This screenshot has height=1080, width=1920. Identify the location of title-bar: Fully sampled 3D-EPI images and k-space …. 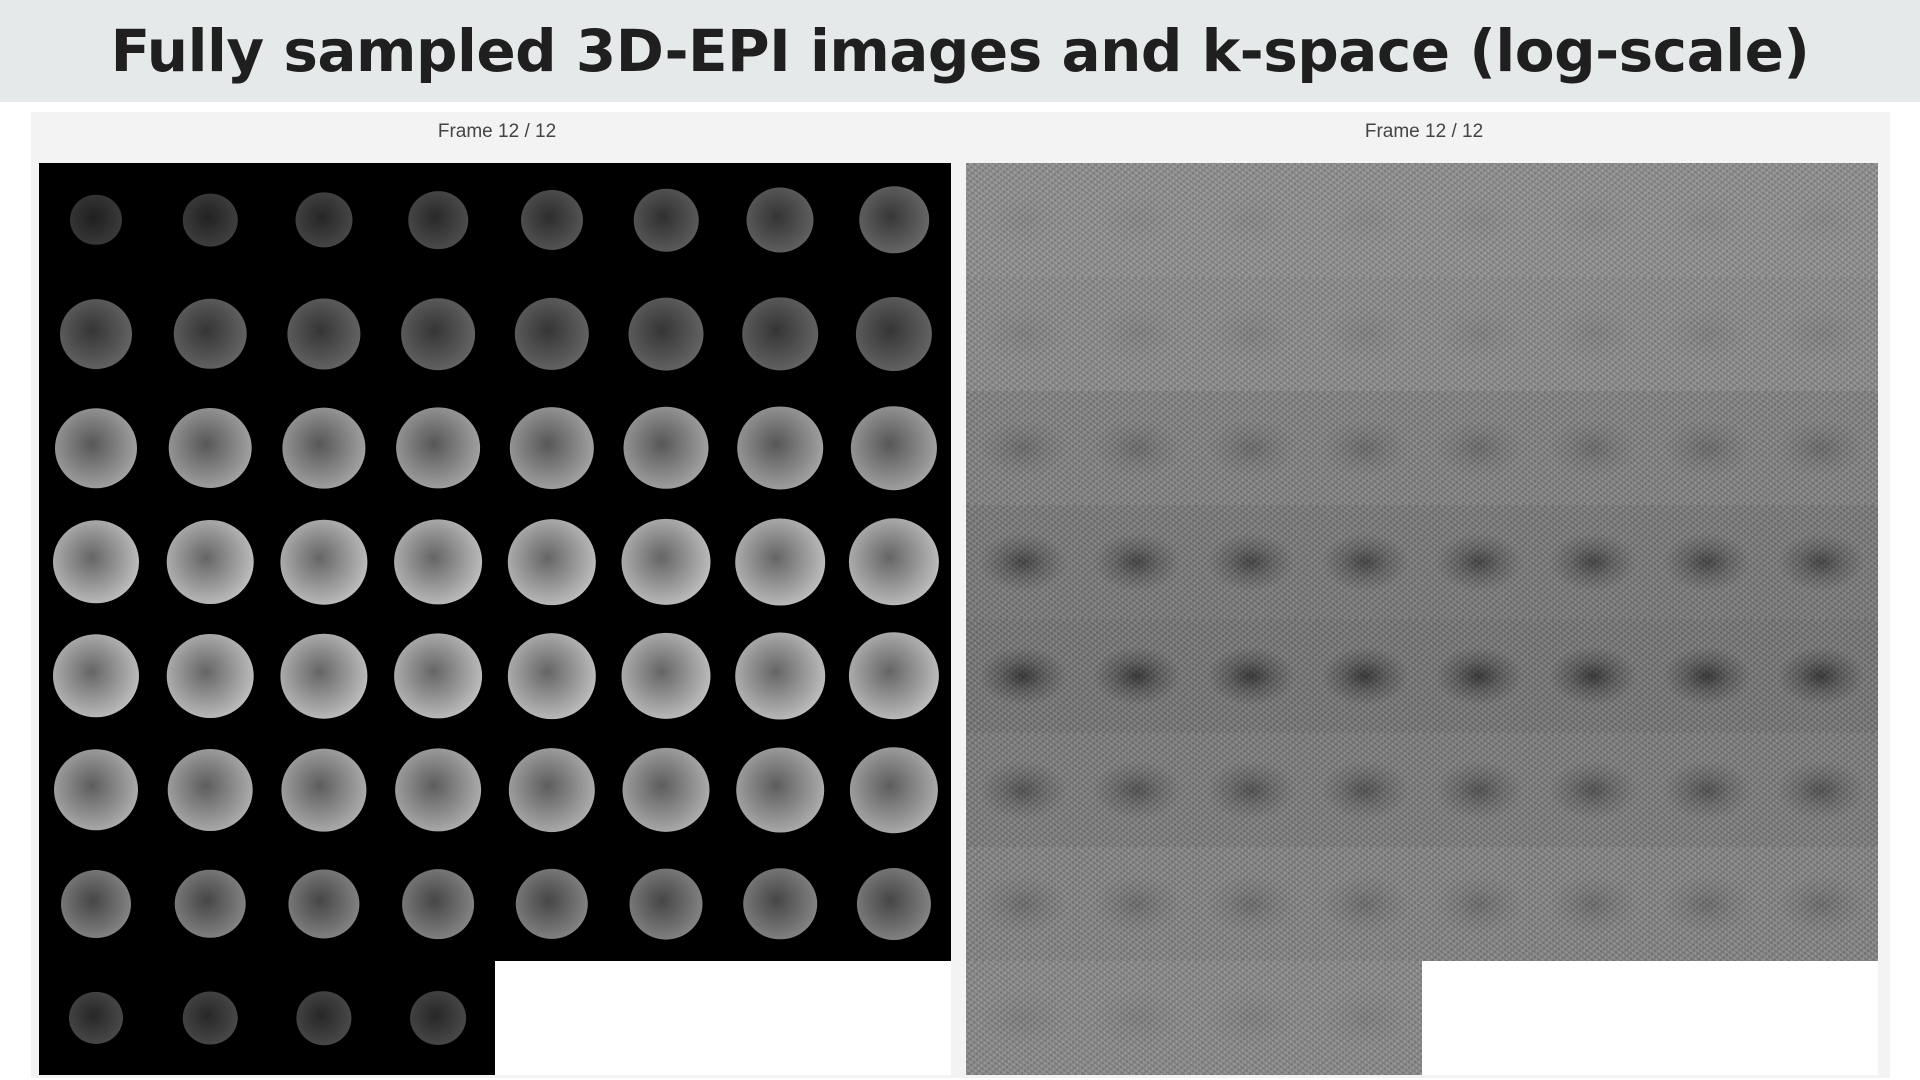
(960, 51).